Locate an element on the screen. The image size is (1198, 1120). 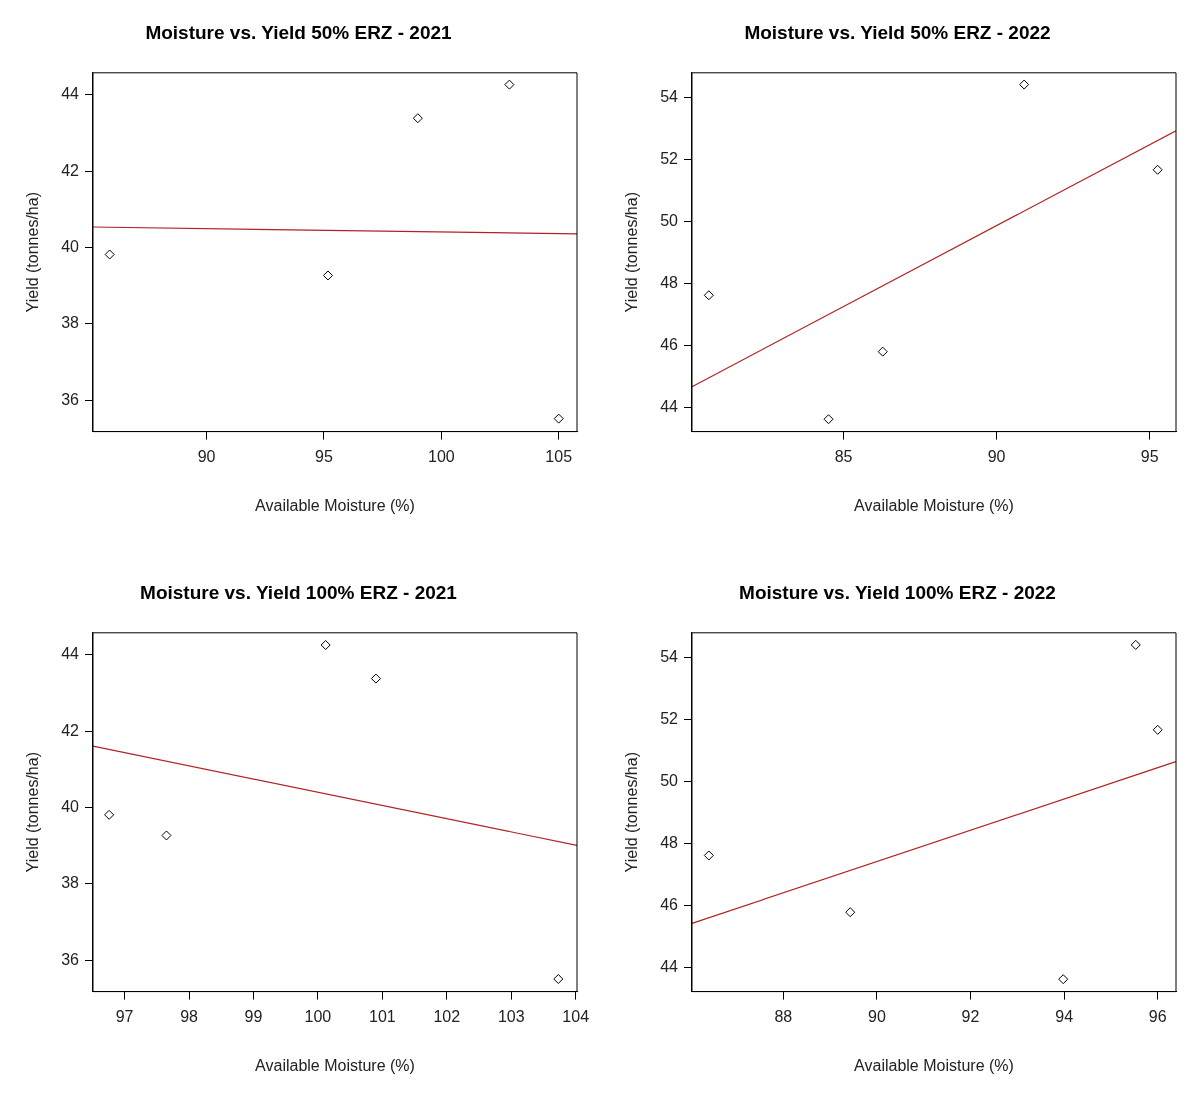
x-tick-label: 85 is located at coordinates (843, 456).